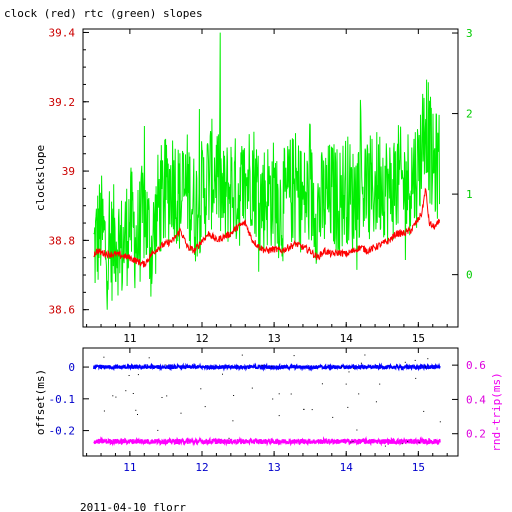 The height and width of the screenshot is (512, 512). What do you see at coordinates (68, 171) in the screenshot?
I see `top-y-tick-label: 39` at bounding box center [68, 171].